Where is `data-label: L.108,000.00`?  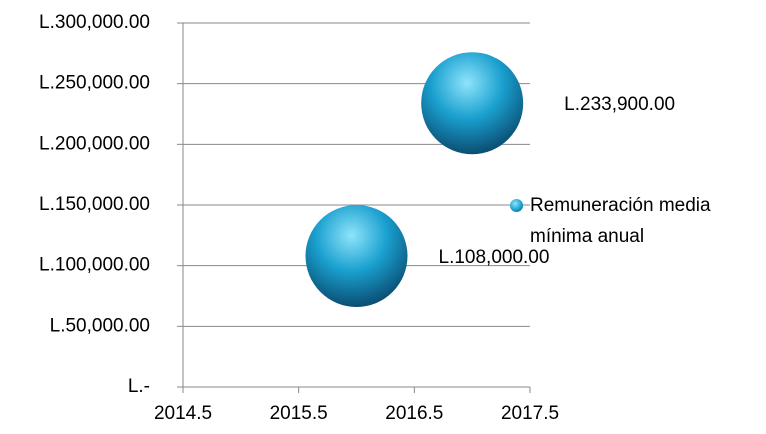 data-label: L.108,000.00 is located at coordinates (494, 257).